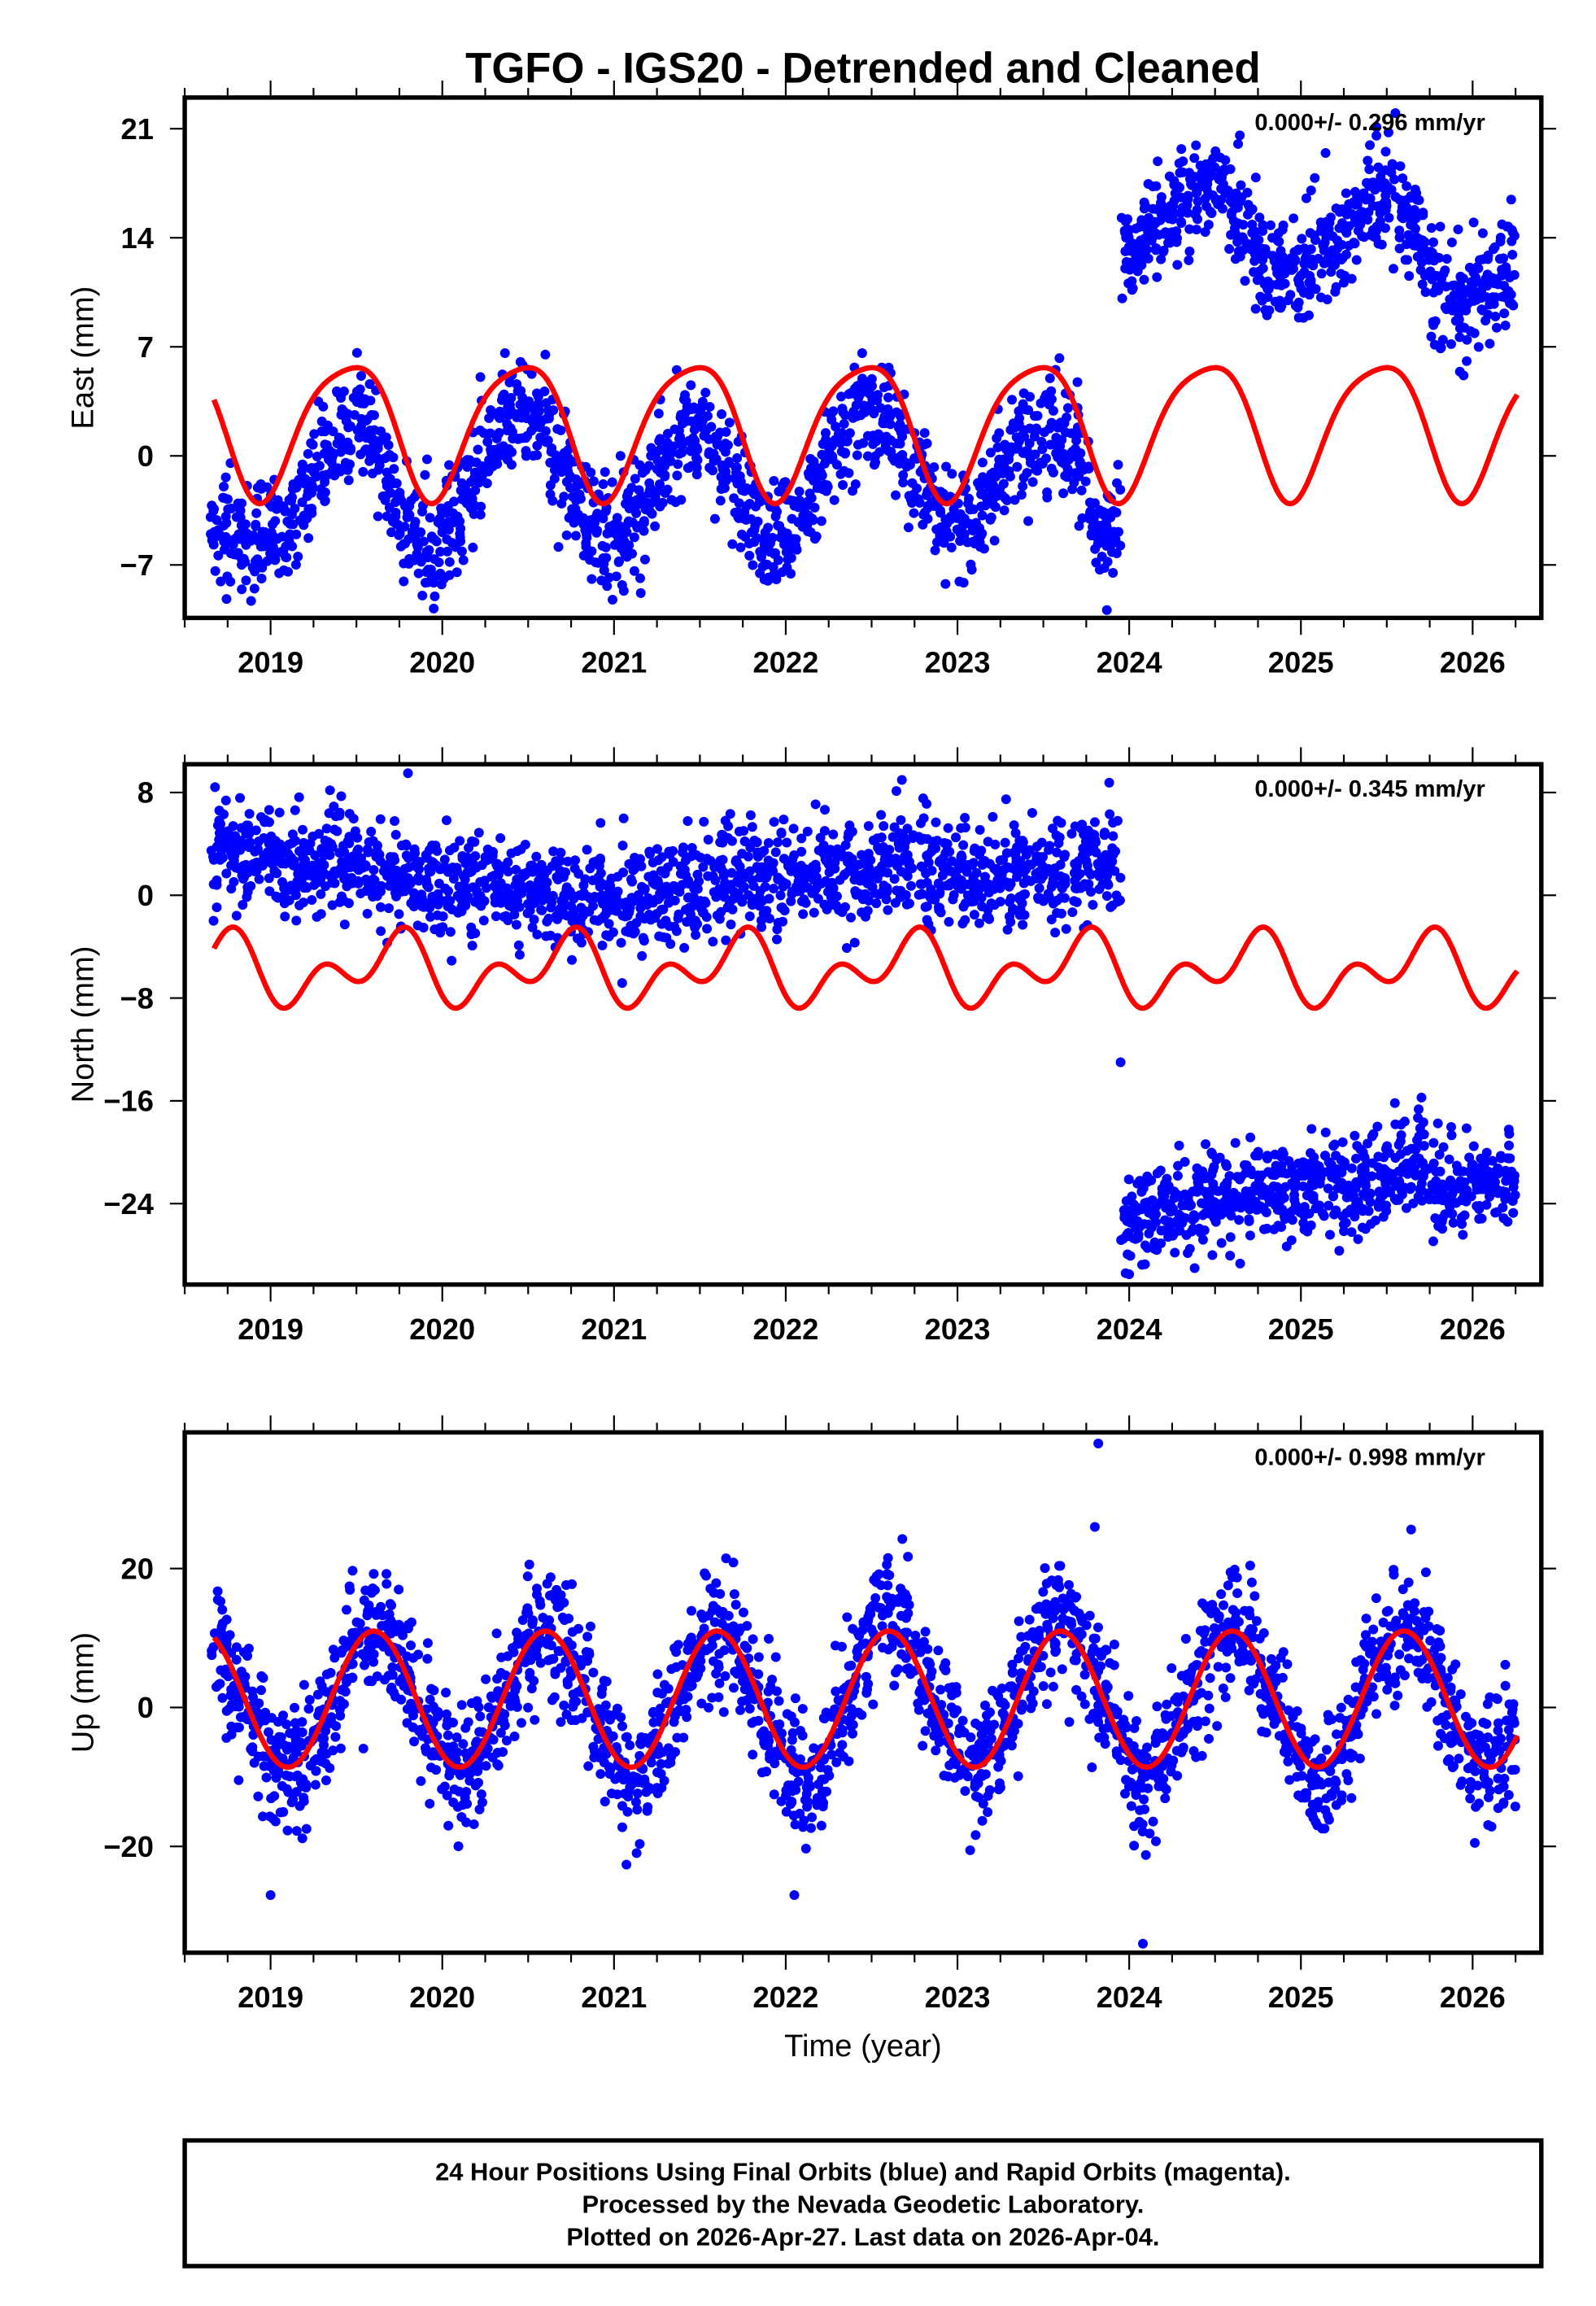 This screenshot has height=2306, width=1596. What do you see at coordinates (865, 967) in the screenshot?
I see `model-curve` at bounding box center [865, 967].